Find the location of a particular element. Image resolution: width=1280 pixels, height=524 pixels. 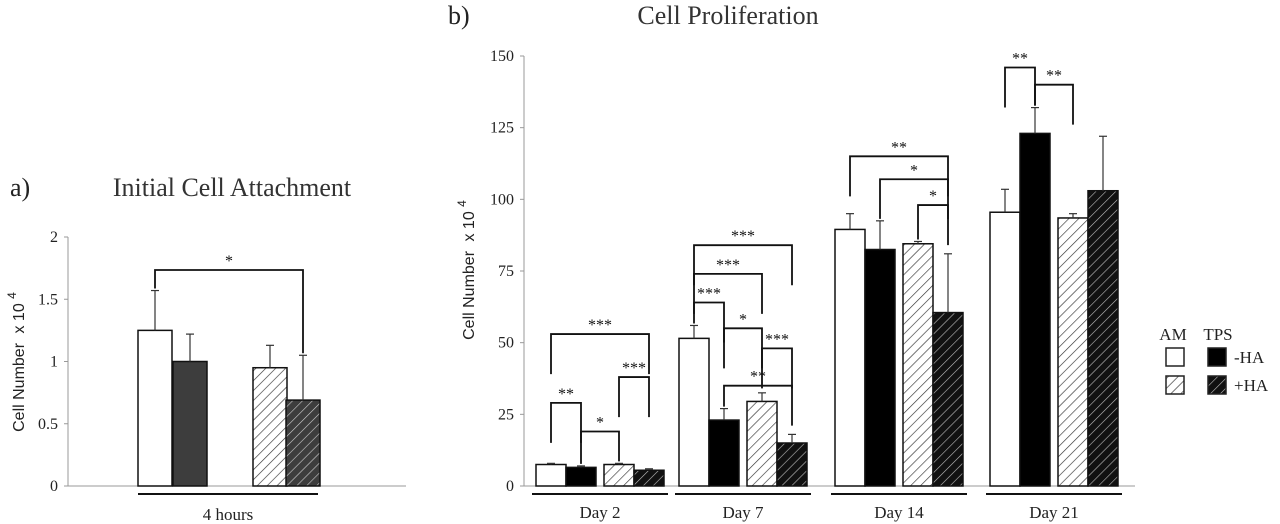

panel-b-category-label: Day 7 is located at coordinates (743, 512).